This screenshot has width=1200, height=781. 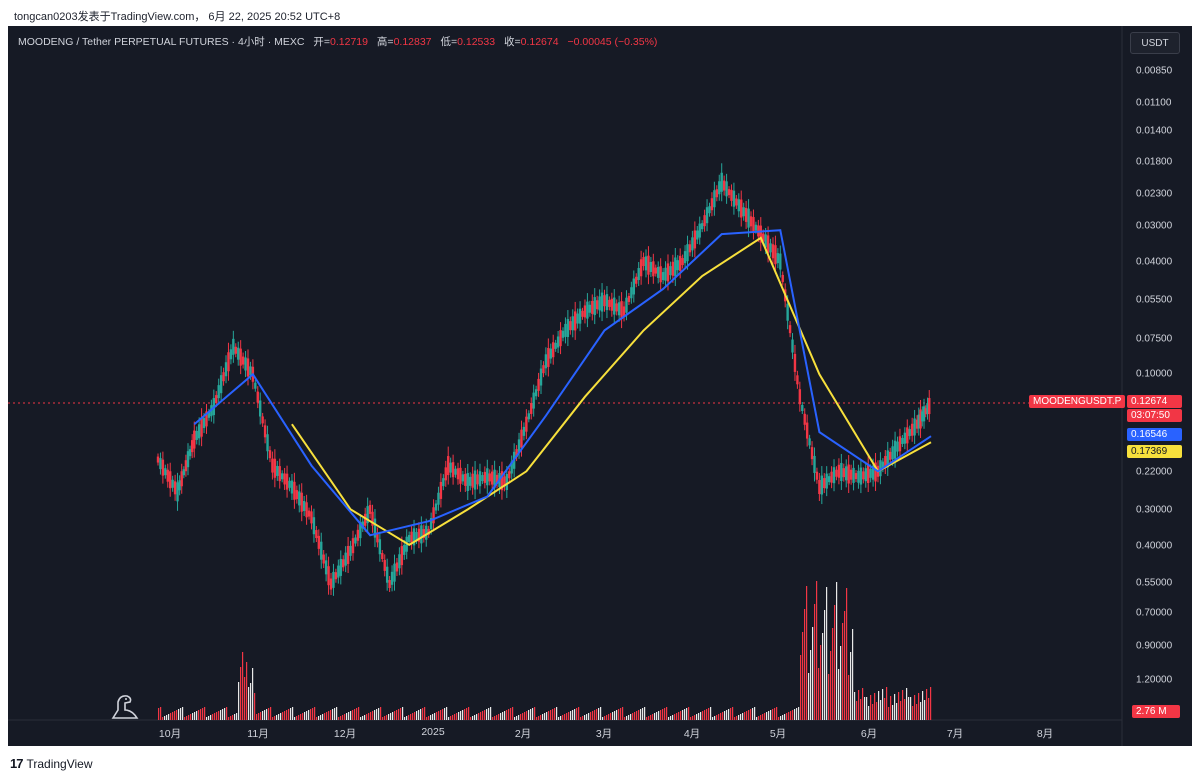 What do you see at coordinates (1077, 401) in the screenshot?
I see `symbol-badge: MOODENGUSDT.P` at bounding box center [1077, 401].